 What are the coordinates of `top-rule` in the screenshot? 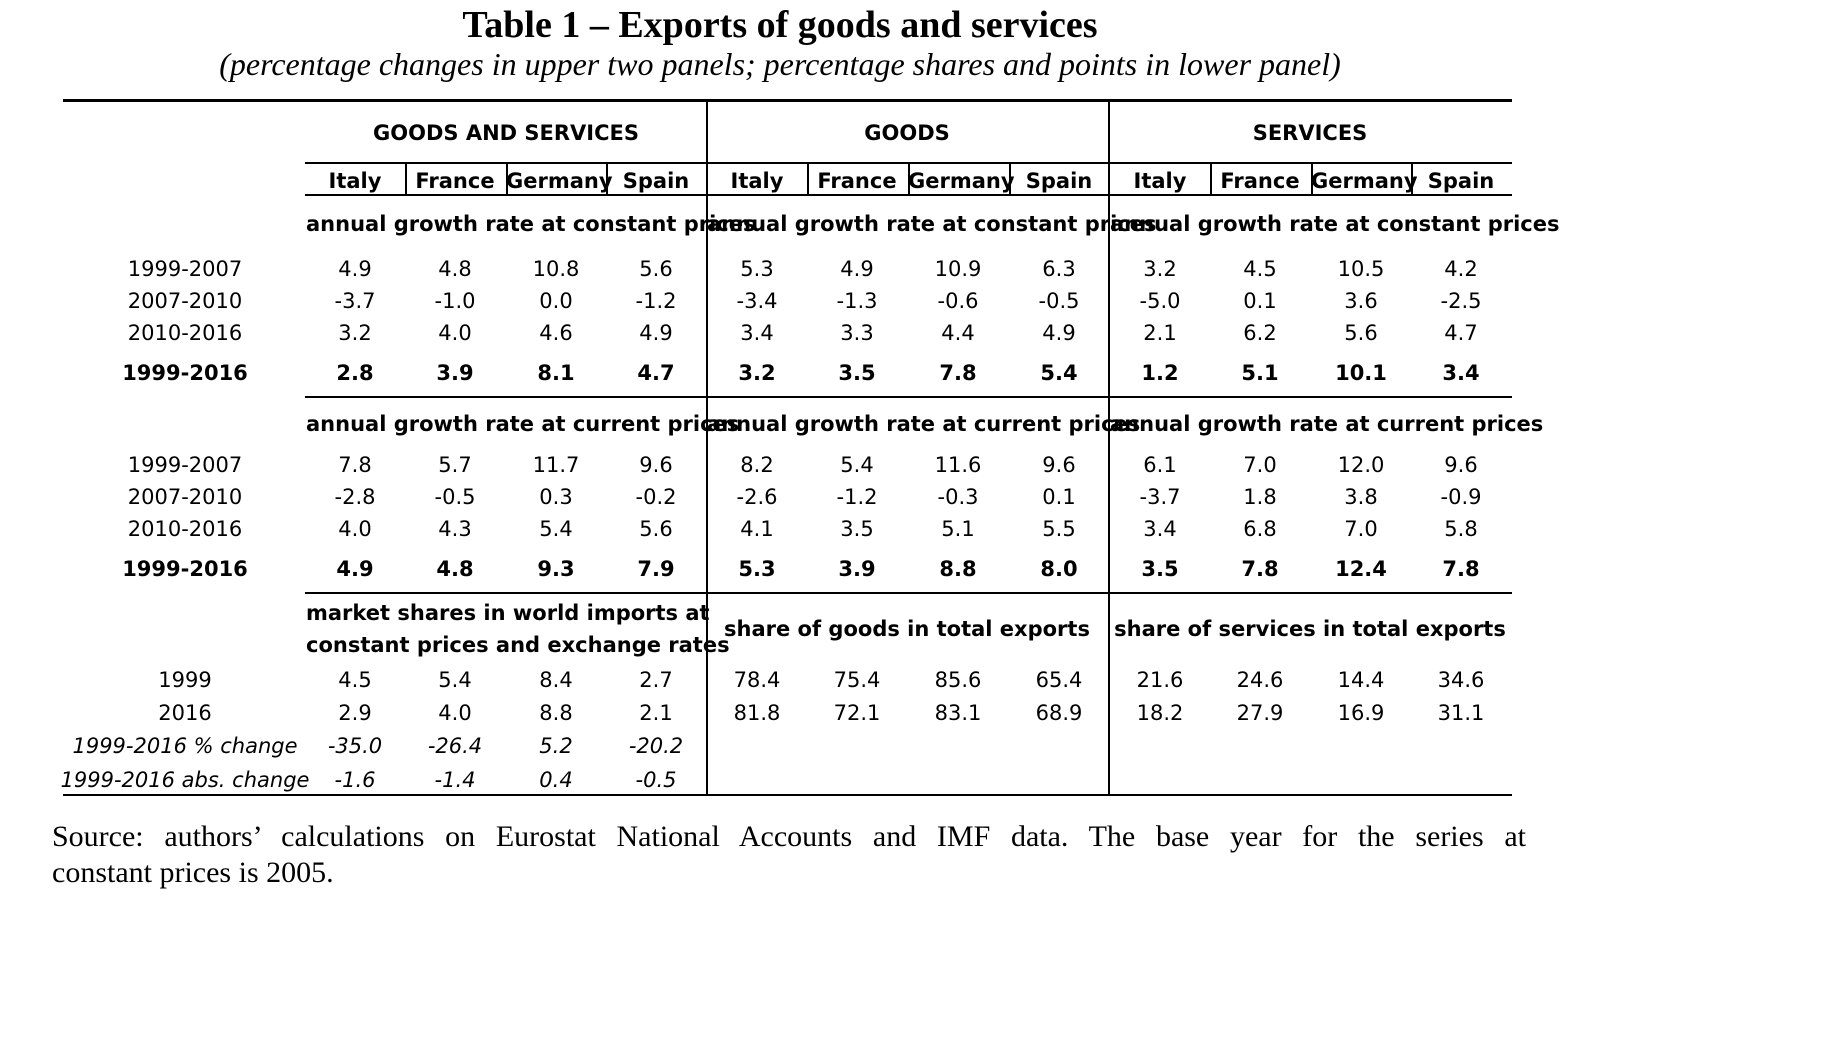 It's located at (787, 100).